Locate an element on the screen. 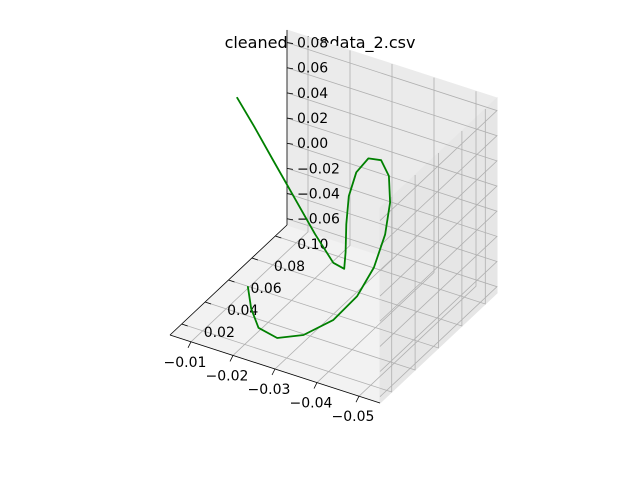 The width and height of the screenshot is (640, 480). z-tick-label: −0.06 is located at coordinates (318, 220).